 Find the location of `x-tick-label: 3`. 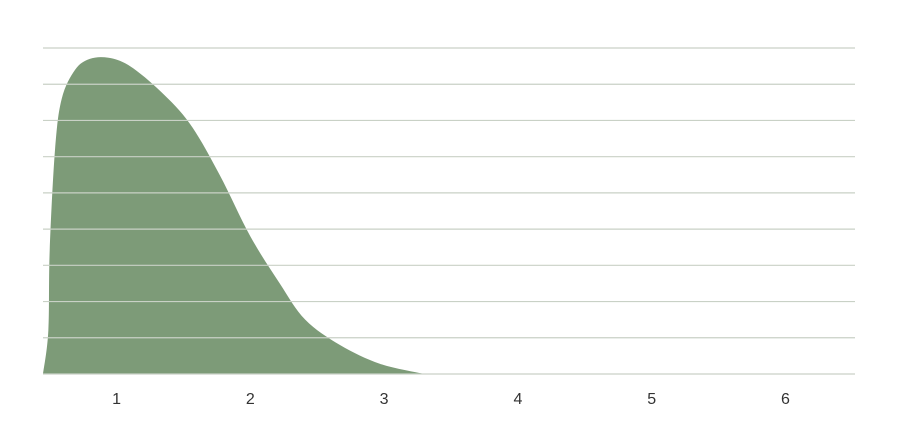

x-tick-label: 3 is located at coordinates (384, 399).